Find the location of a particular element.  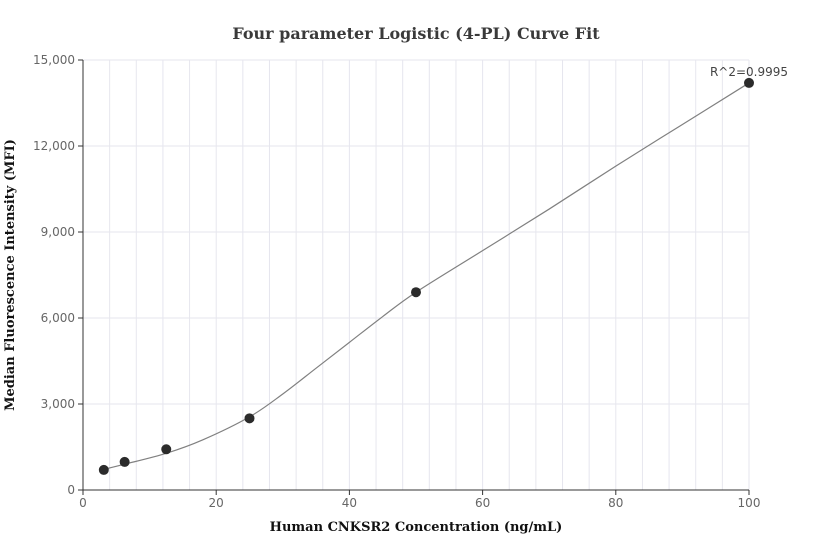

x-tick-label: 20 is located at coordinates (216, 503).